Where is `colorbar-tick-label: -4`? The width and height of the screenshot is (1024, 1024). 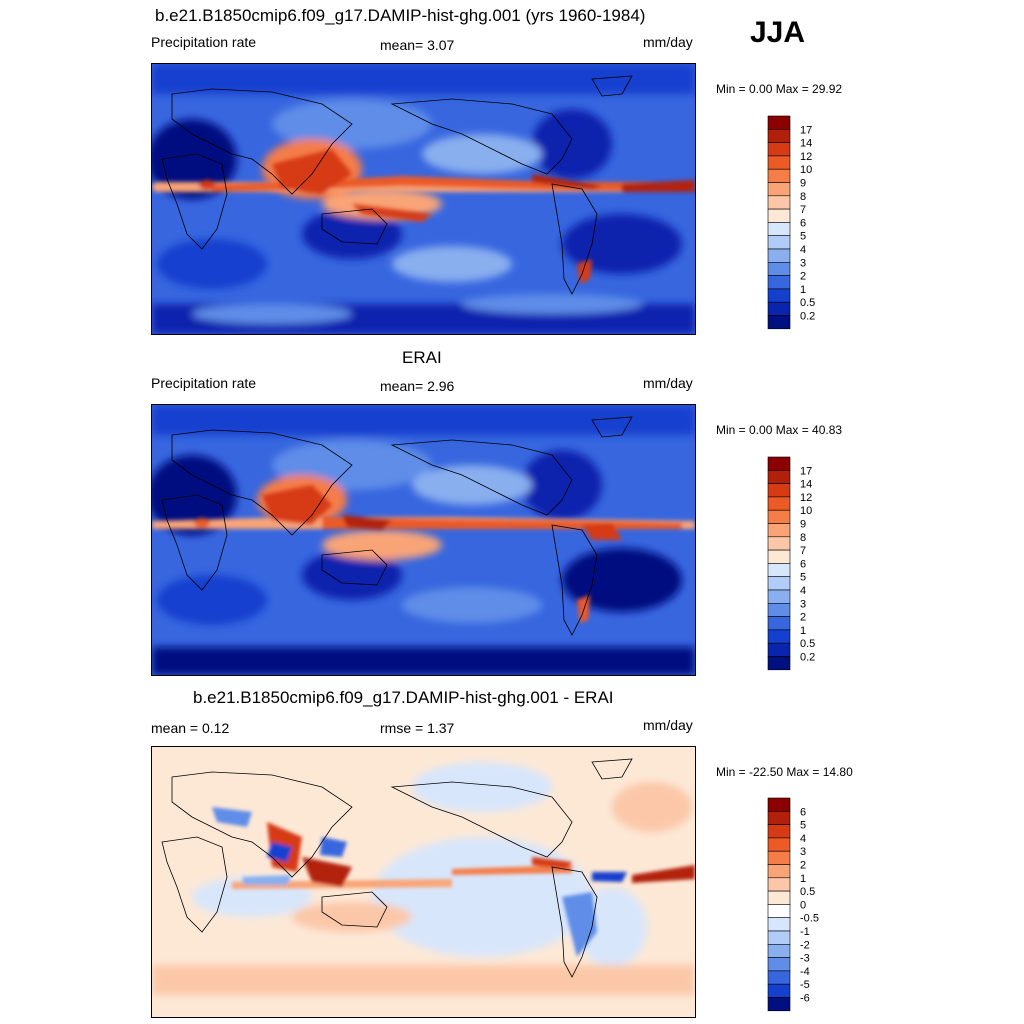
colorbar-tick-label: -4 is located at coordinates (805, 972).